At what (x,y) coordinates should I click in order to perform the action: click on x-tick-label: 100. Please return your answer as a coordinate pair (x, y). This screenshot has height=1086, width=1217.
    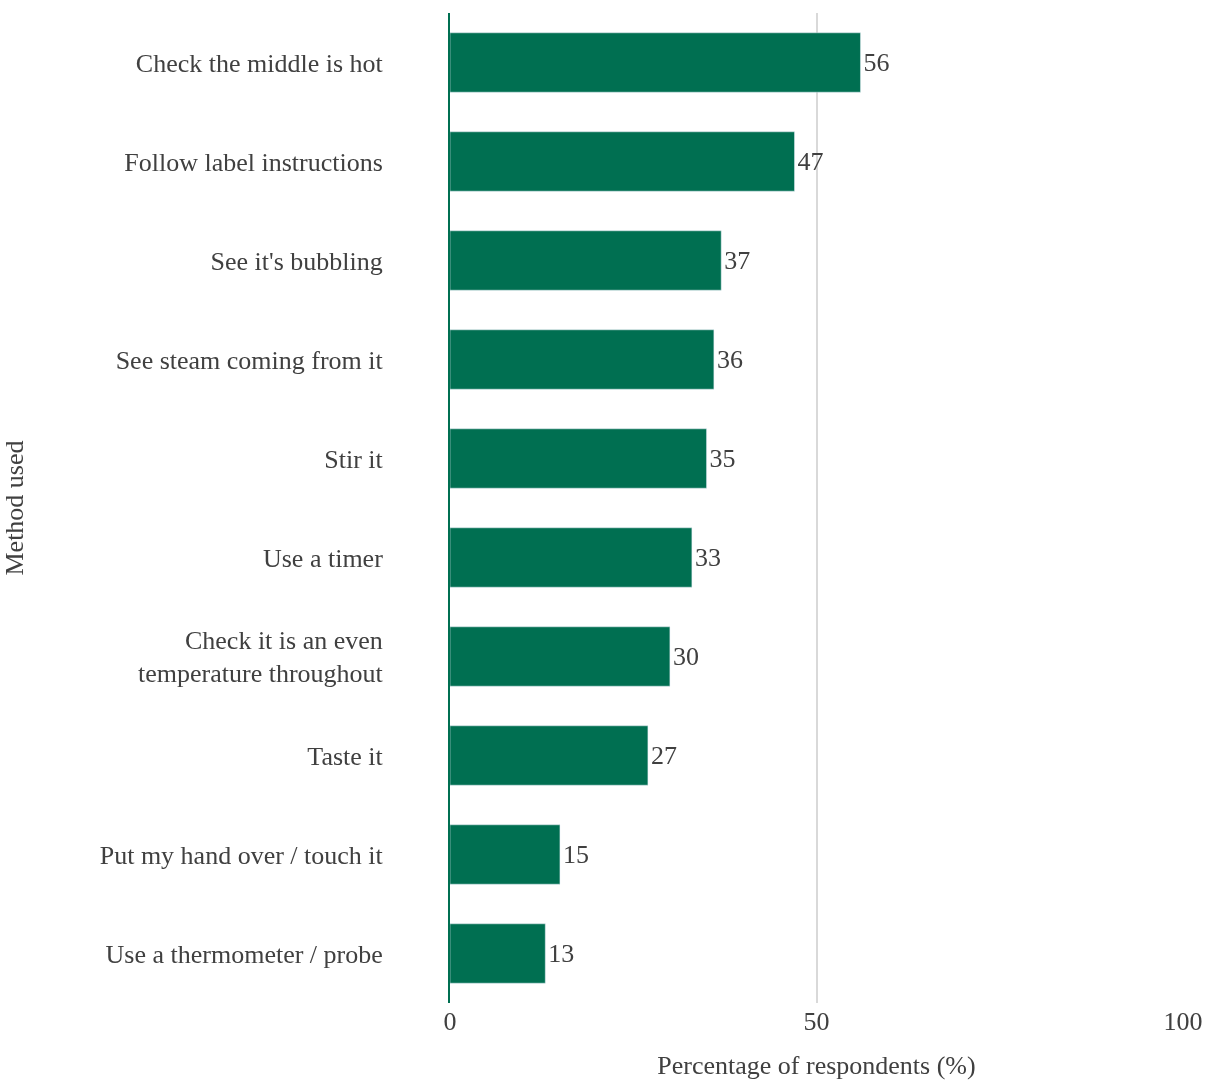
    Looking at the image, I should click on (1183, 1021).